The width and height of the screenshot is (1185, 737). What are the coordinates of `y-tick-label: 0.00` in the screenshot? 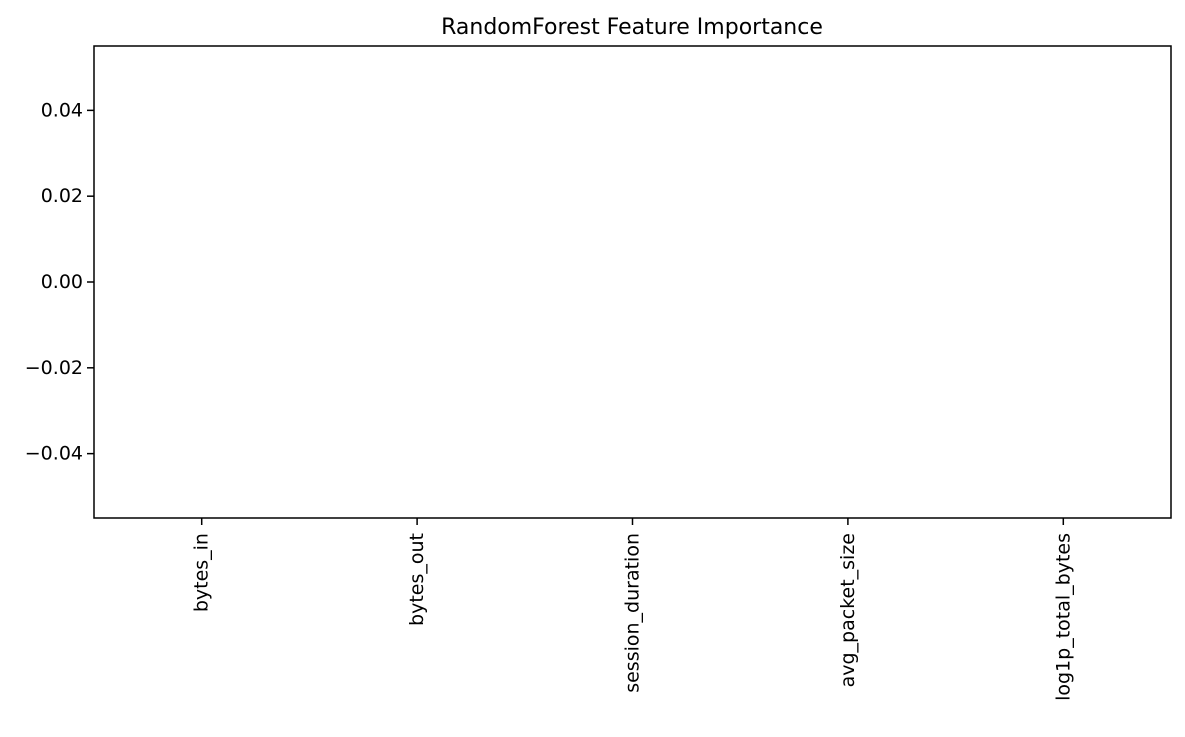 It's located at (62, 282).